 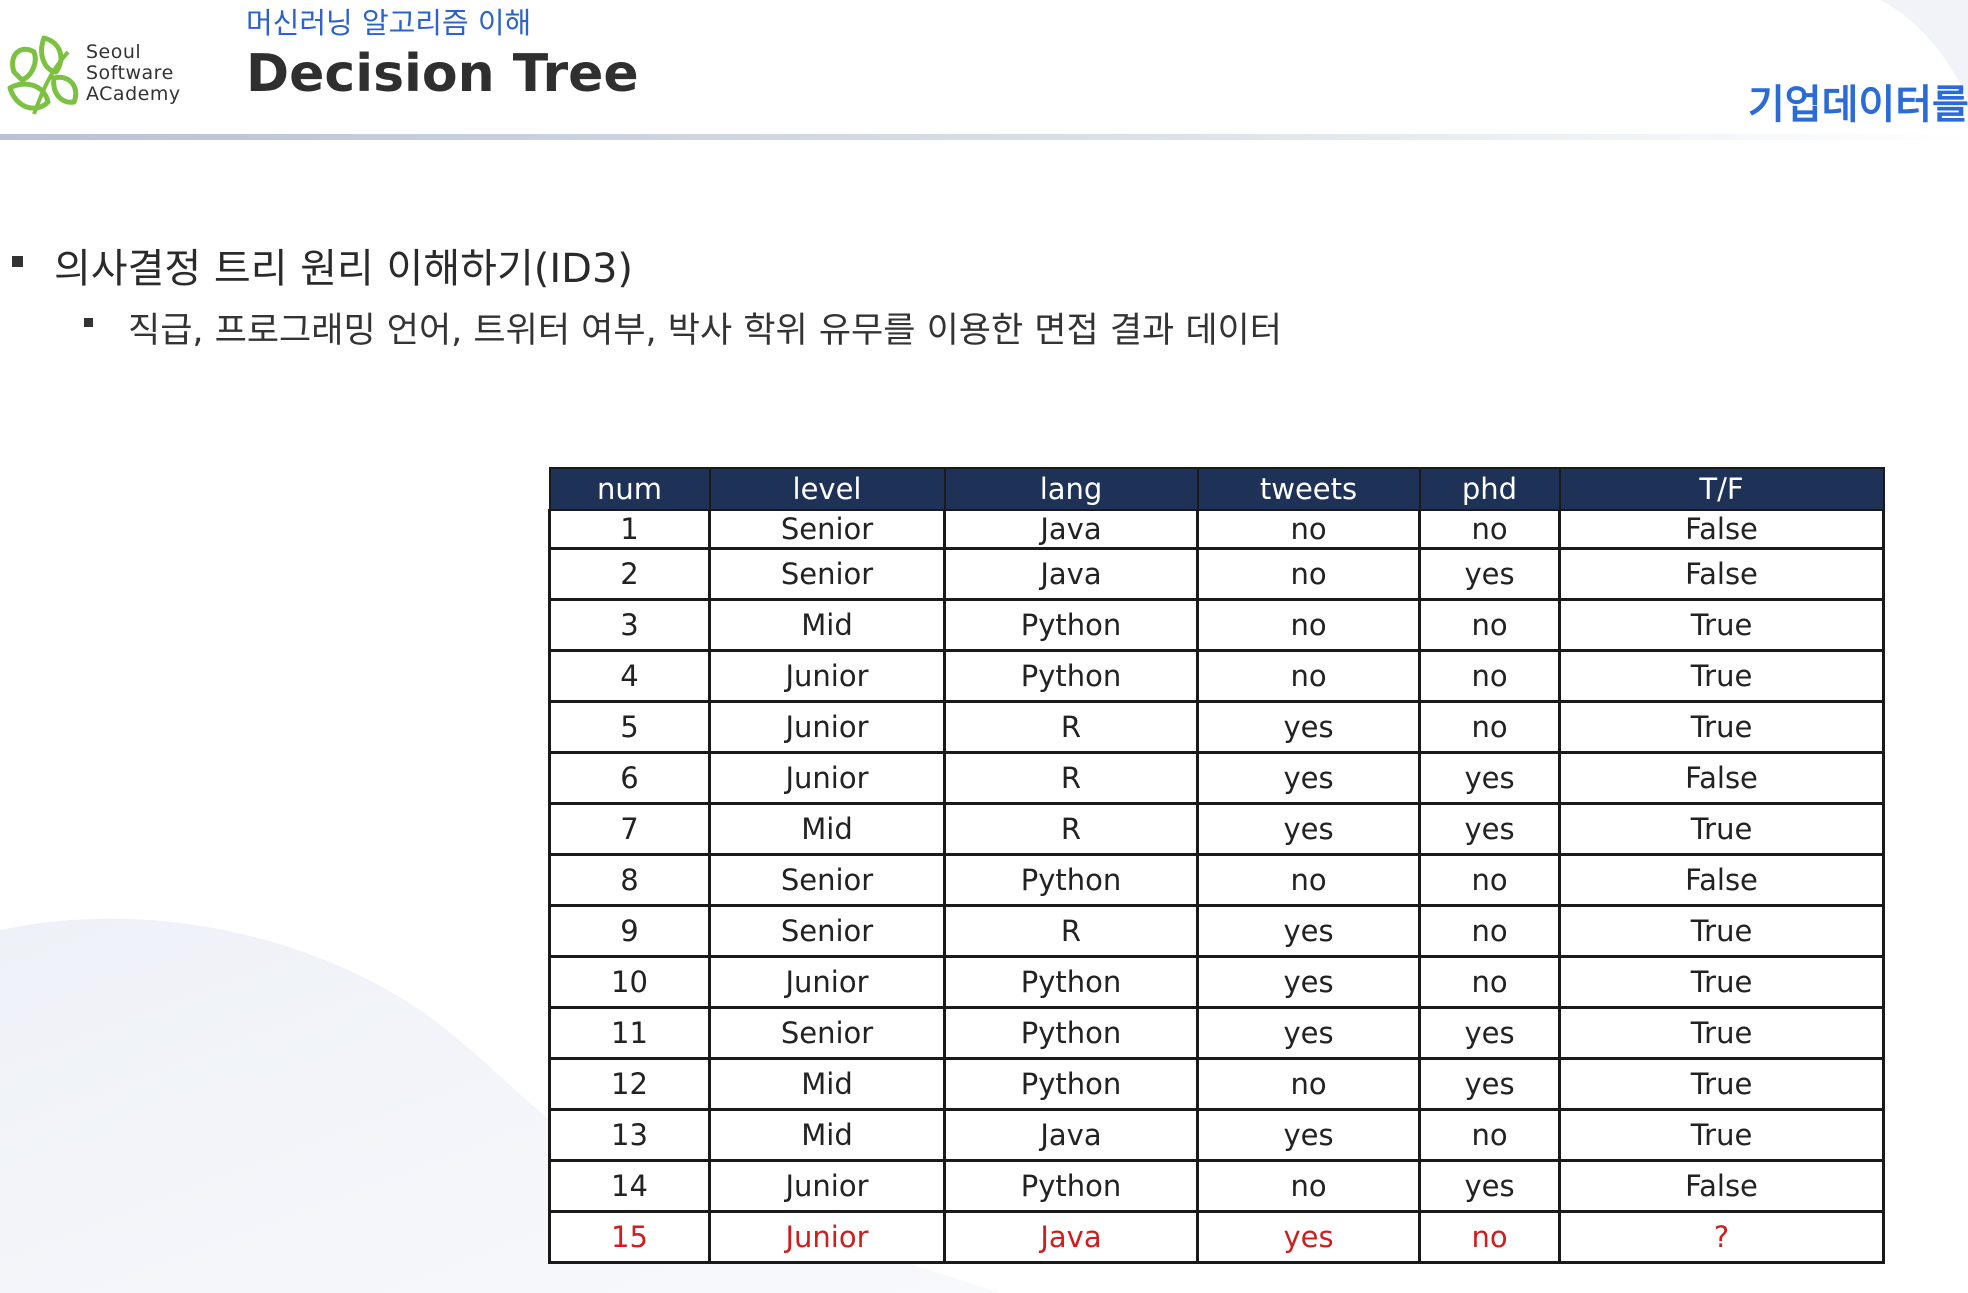 What do you see at coordinates (1721, 1237) in the screenshot?
I see `table-cell: ?` at bounding box center [1721, 1237].